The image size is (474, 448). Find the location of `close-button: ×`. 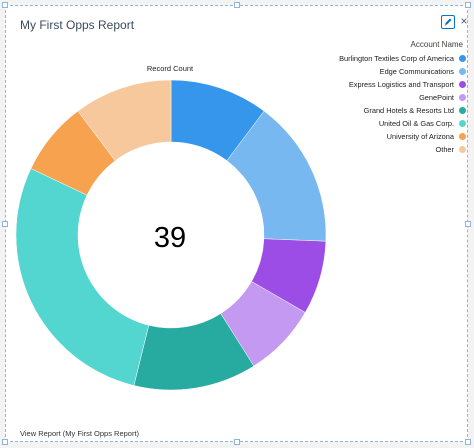

close-button: × is located at coordinates (464, 21).